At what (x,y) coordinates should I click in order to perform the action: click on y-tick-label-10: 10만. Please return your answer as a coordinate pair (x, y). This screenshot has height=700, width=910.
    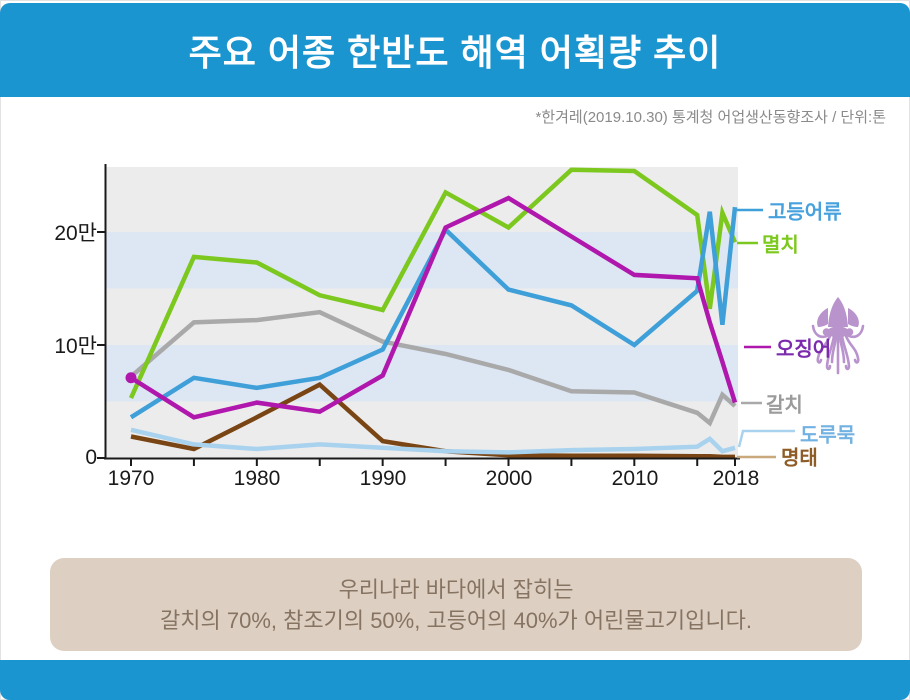
    Looking at the image, I should click on (75, 346).